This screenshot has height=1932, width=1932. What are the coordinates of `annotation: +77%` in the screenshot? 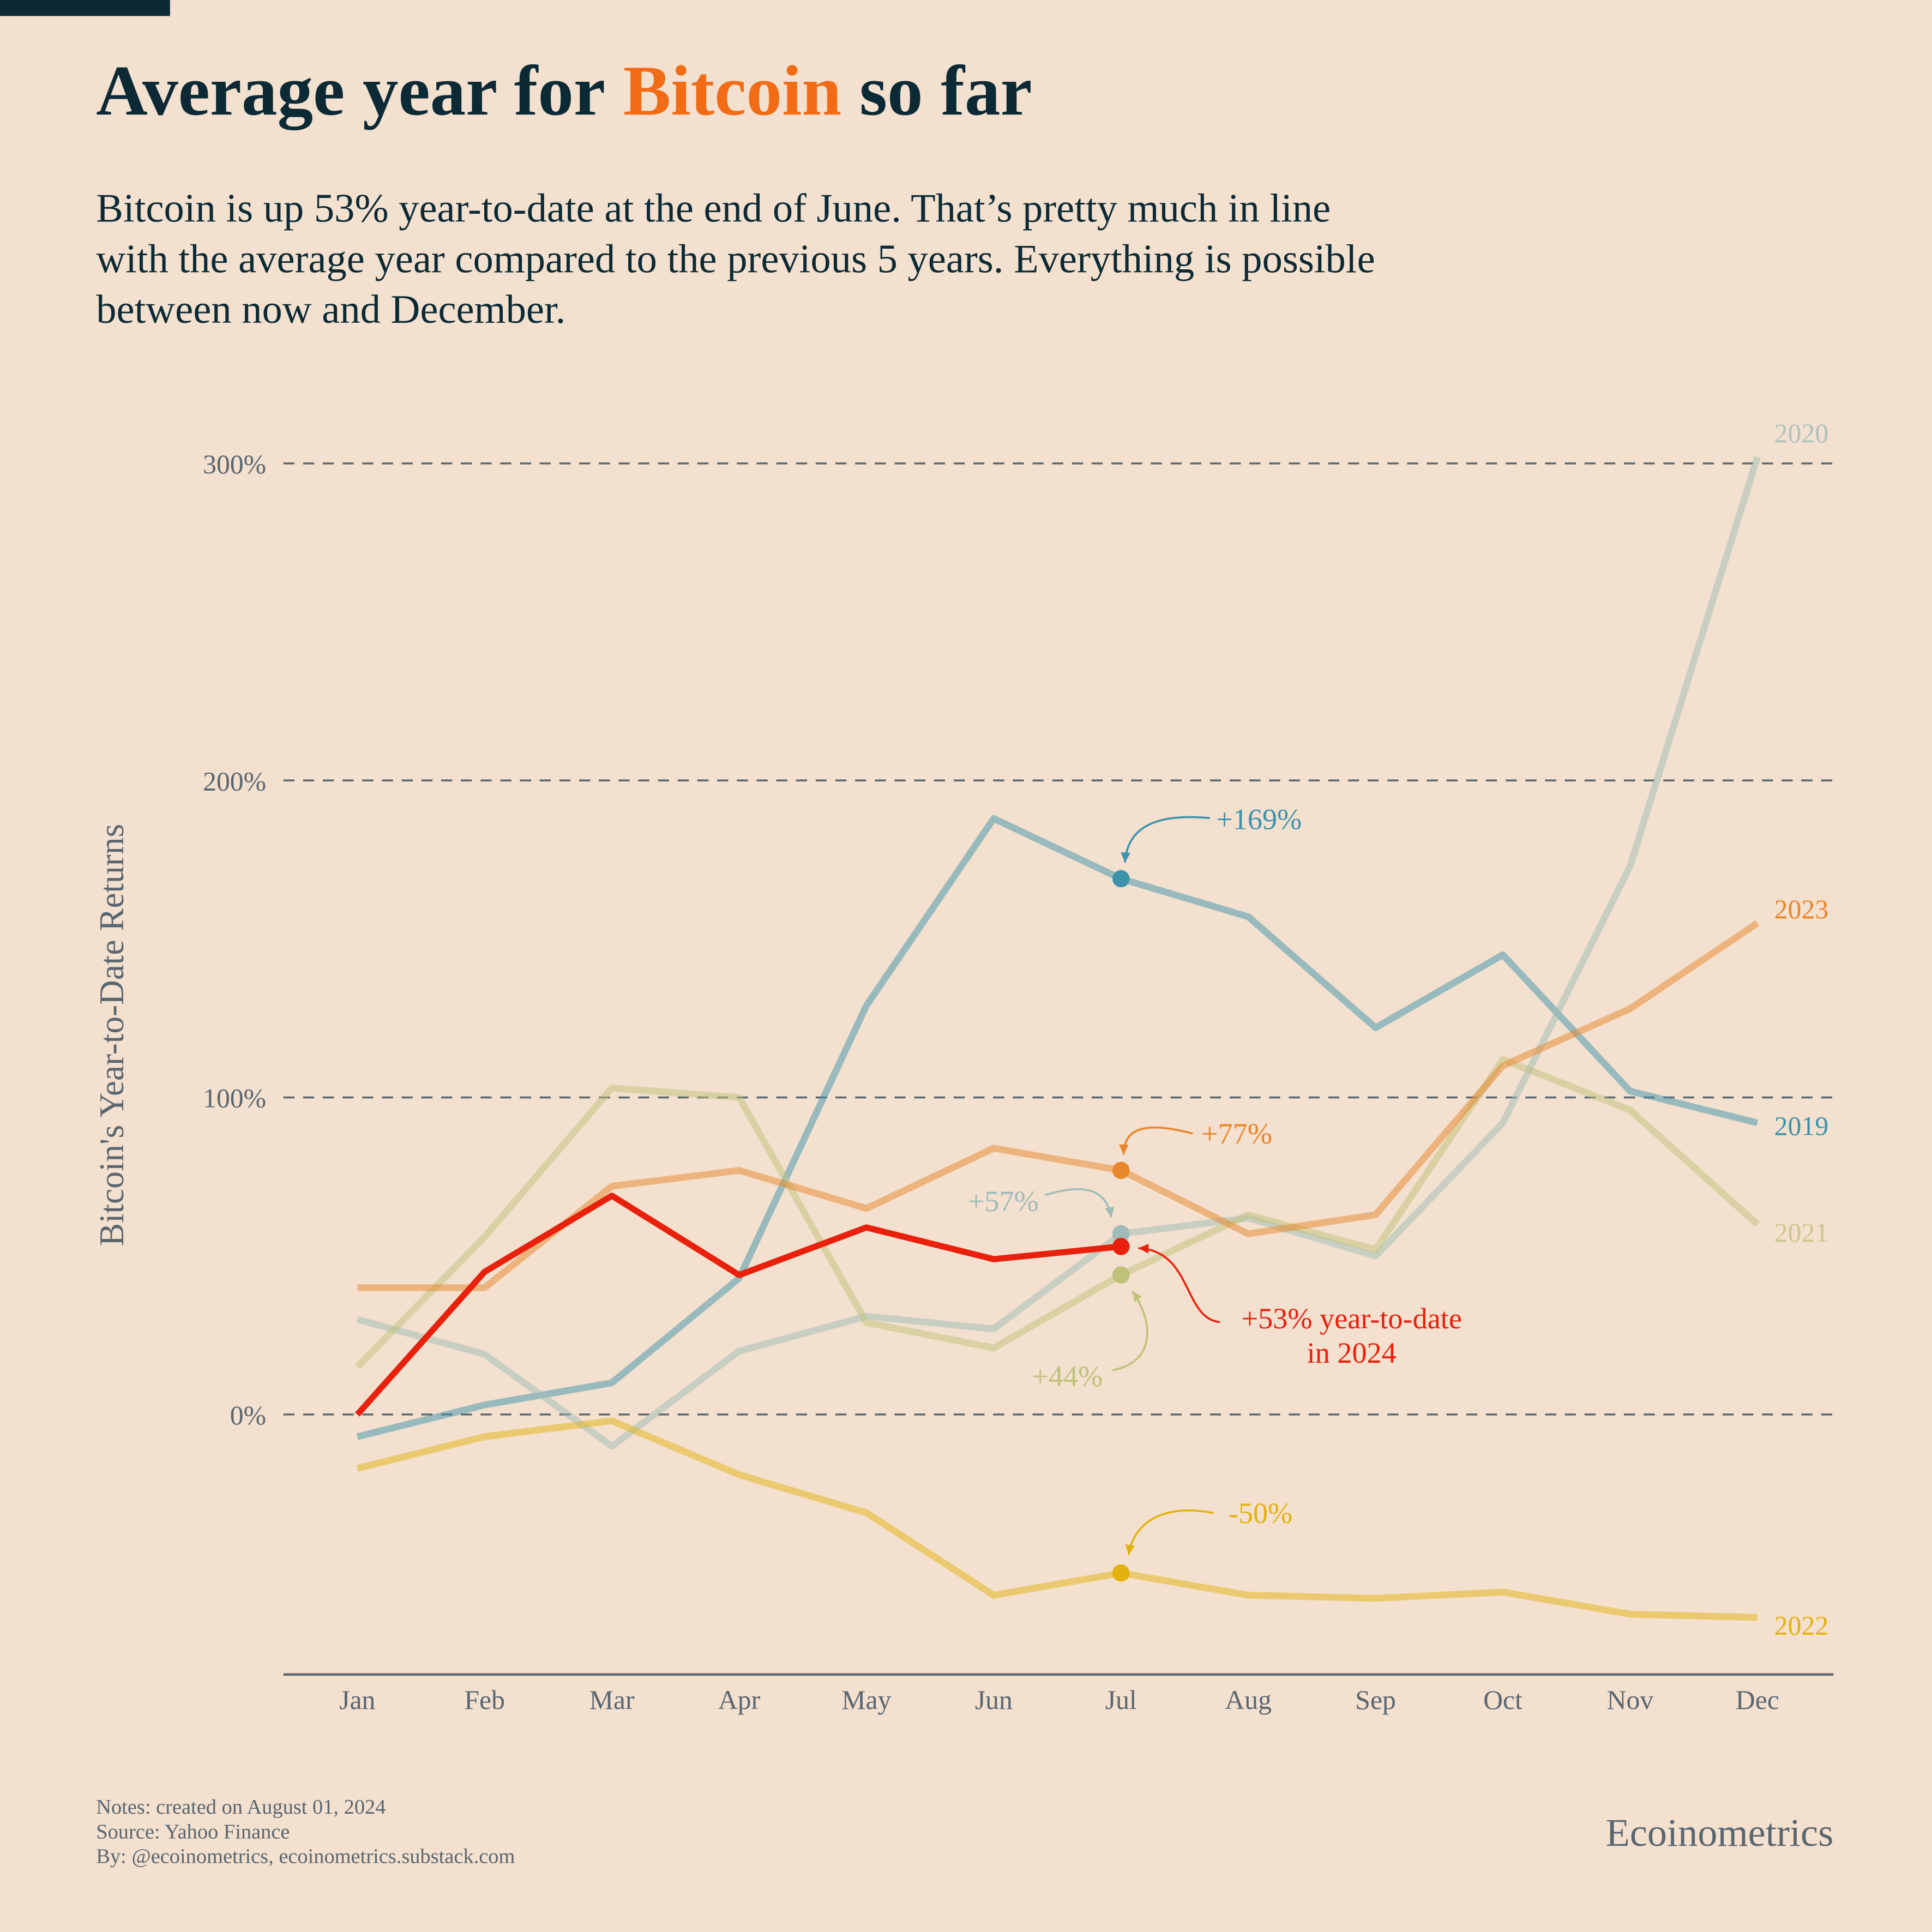 It's located at (1236, 1133).